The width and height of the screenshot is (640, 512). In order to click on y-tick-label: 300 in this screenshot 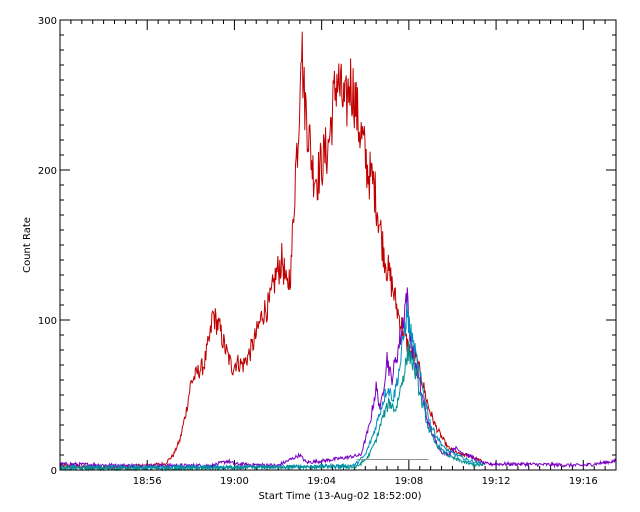, I will do `click(47, 21)`.